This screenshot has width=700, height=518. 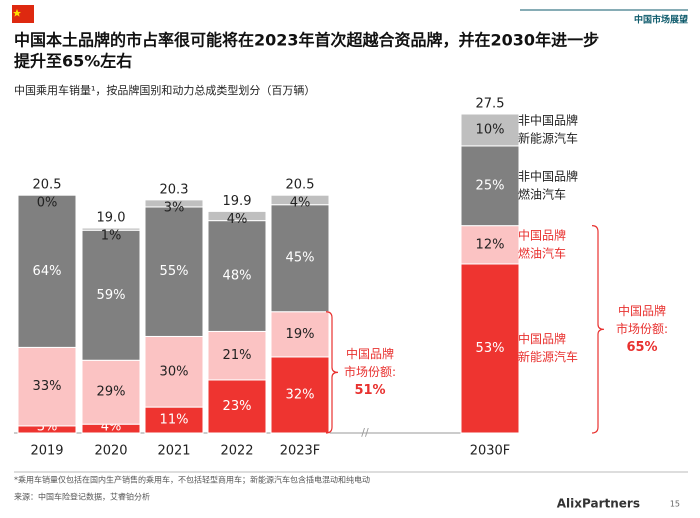 I want to click on segment-label: 53%, so click(x=490, y=348).